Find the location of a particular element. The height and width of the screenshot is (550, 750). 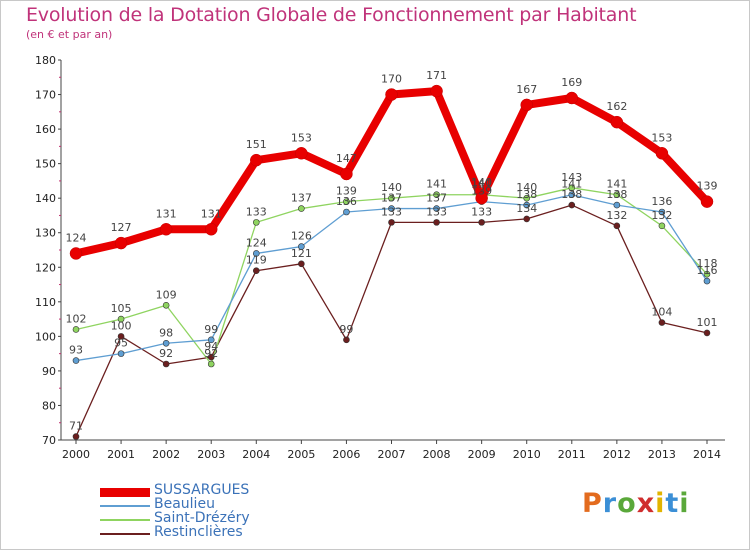

data-label: 92 is located at coordinates (211, 353).